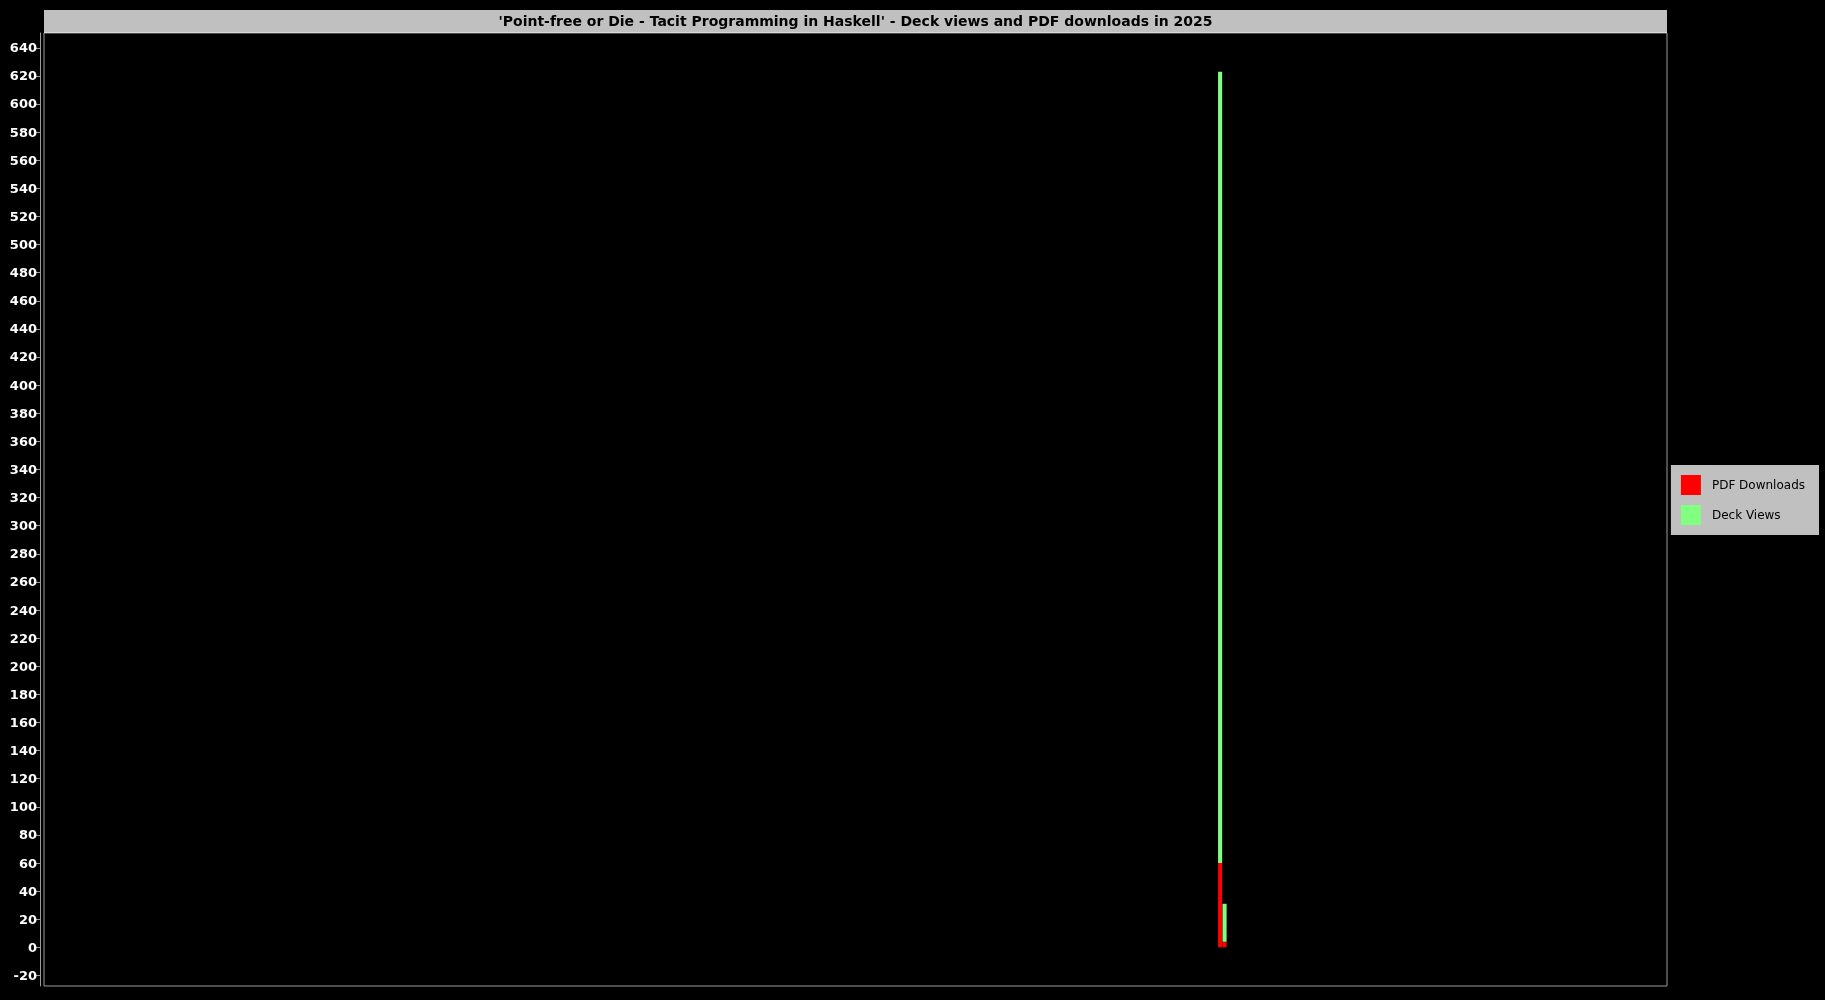  Describe the element at coordinates (23, 216) in the screenshot. I see `y-tick-label: 520` at that location.